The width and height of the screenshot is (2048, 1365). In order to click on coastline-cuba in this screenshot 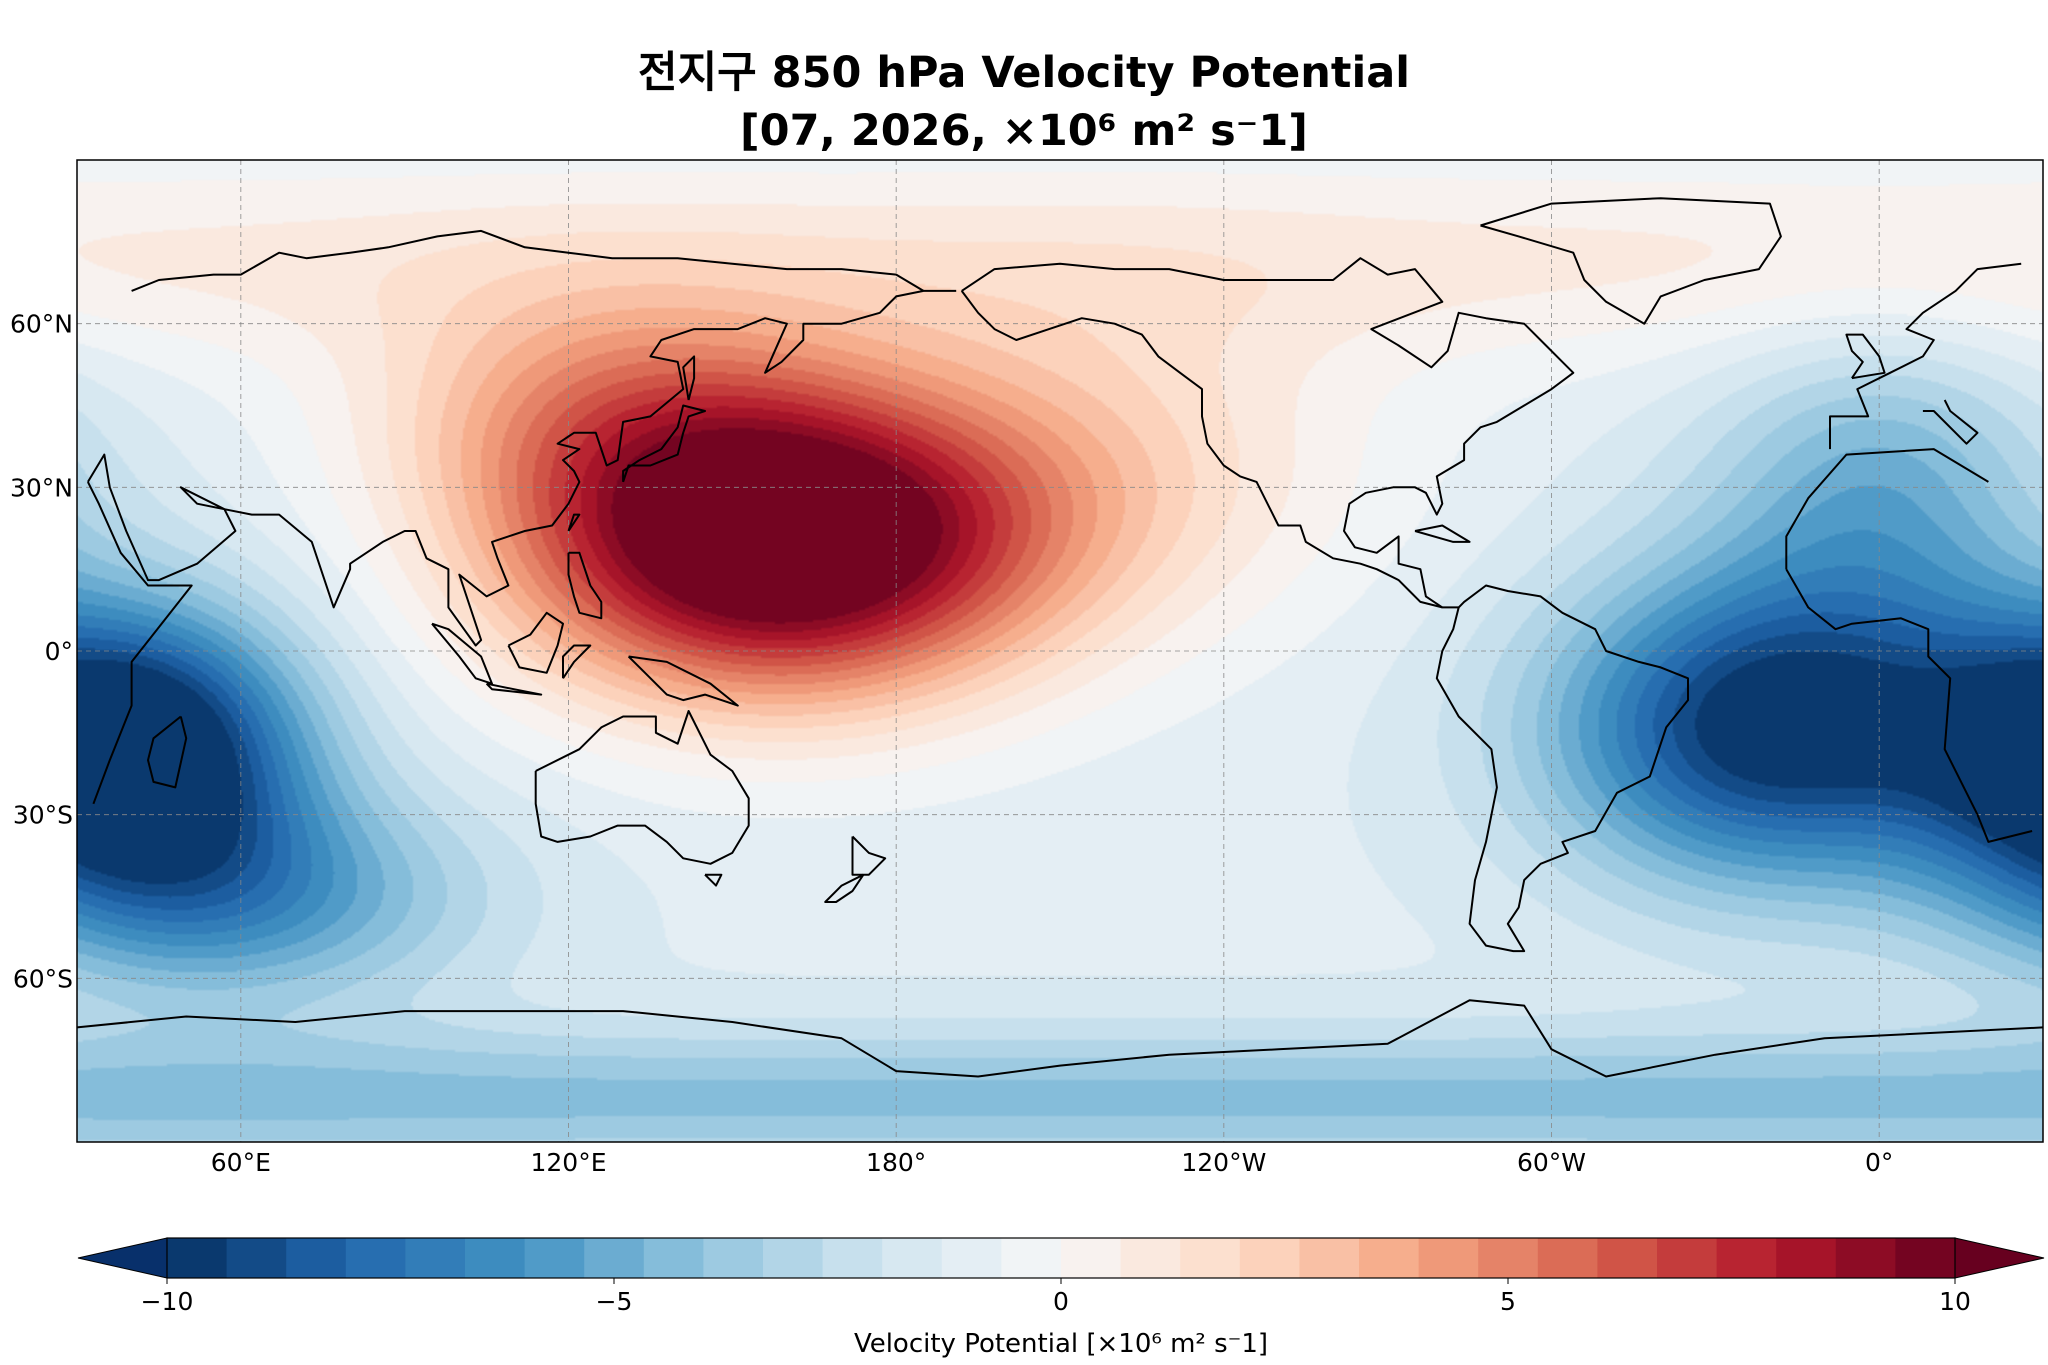, I will do `click(1442, 533)`.